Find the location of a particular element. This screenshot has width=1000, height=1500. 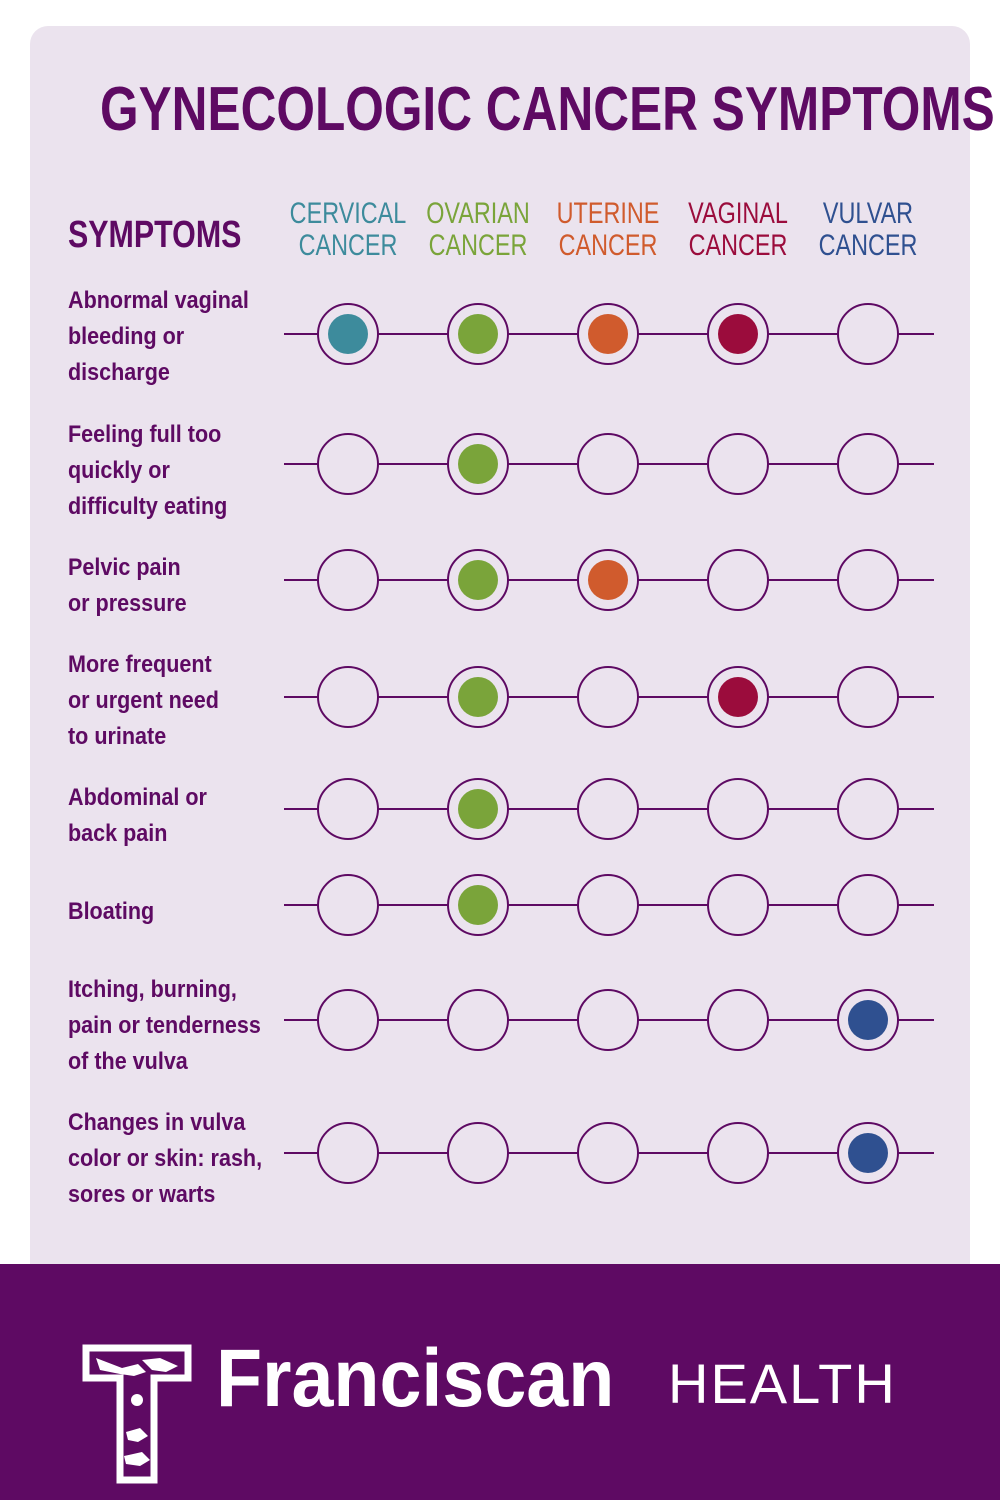

column-header-vaginal: VAGINAL CANCER is located at coordinates (738, 229).